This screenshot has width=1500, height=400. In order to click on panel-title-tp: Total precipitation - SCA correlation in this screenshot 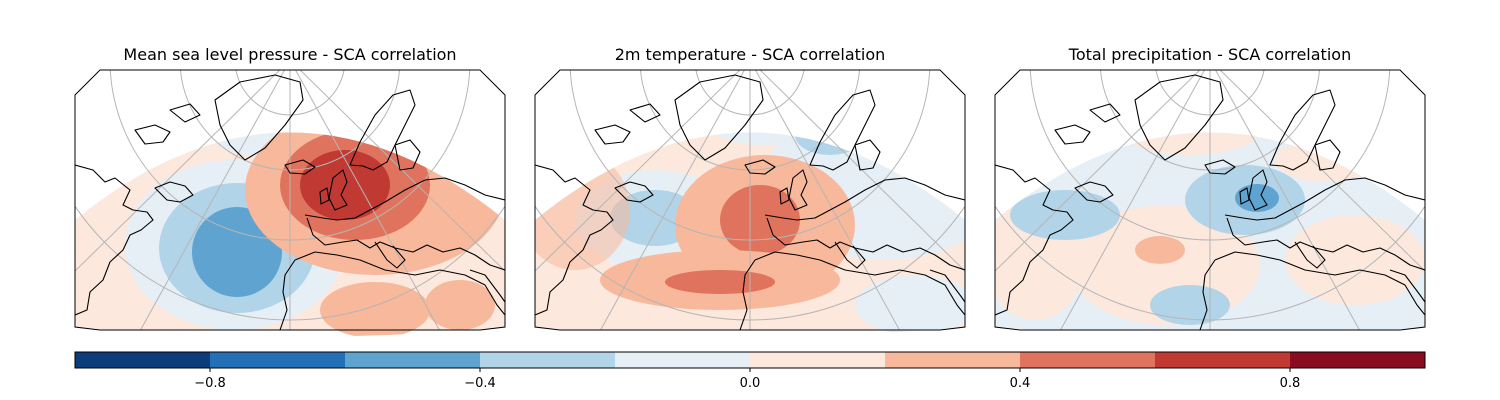, I will do `click(1210, 54)`.